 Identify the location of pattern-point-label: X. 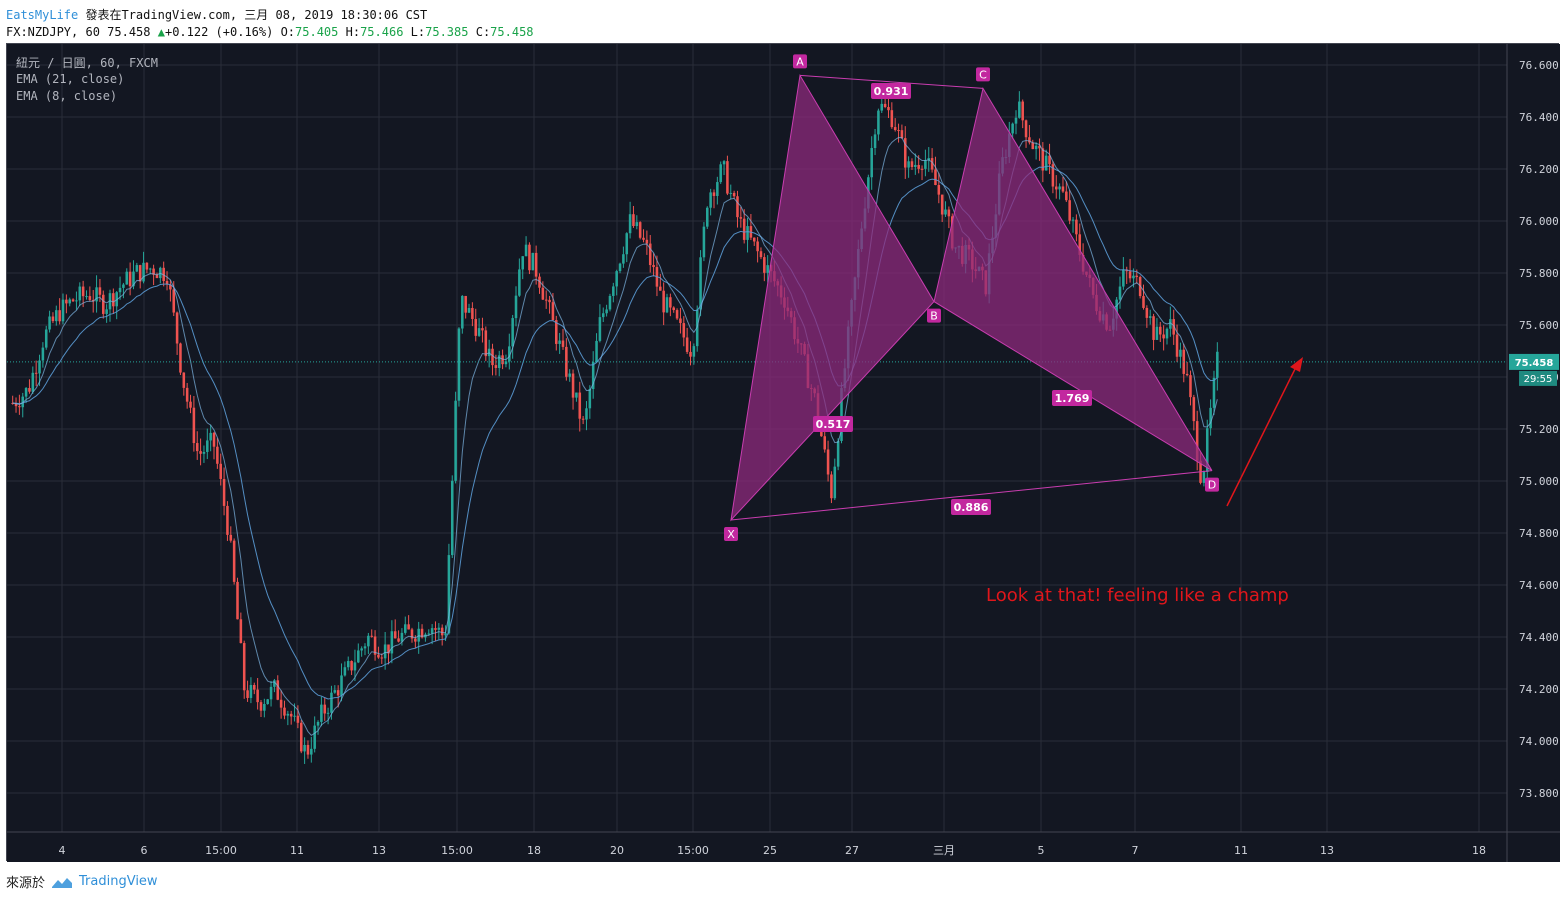
(731, 534).